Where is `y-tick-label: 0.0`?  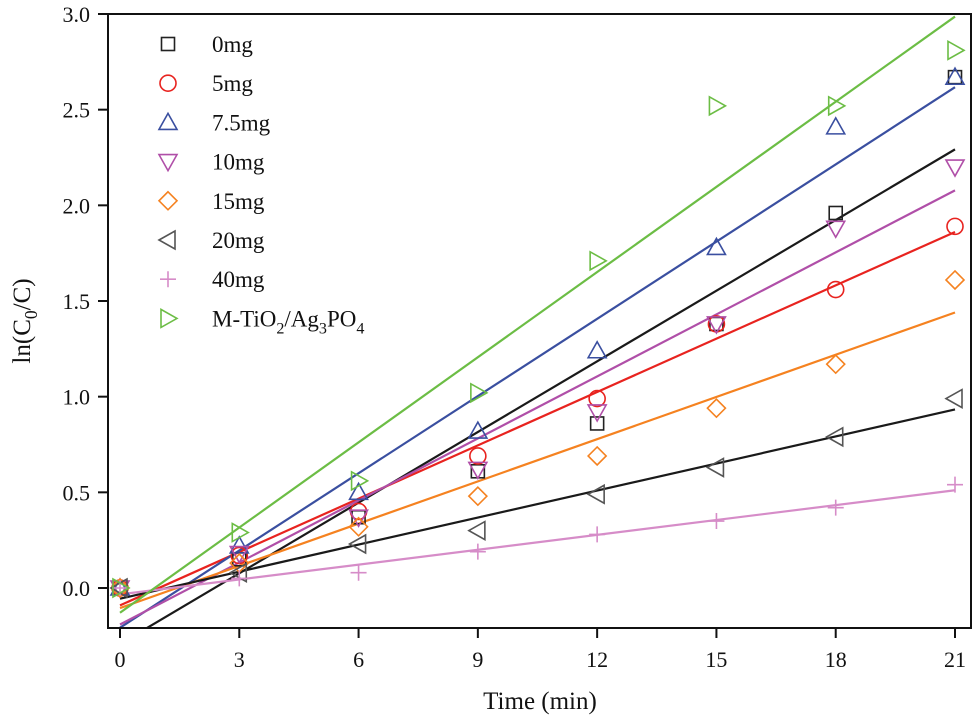 y-tick-label: 0.0 is located at coordinates (77, 588).